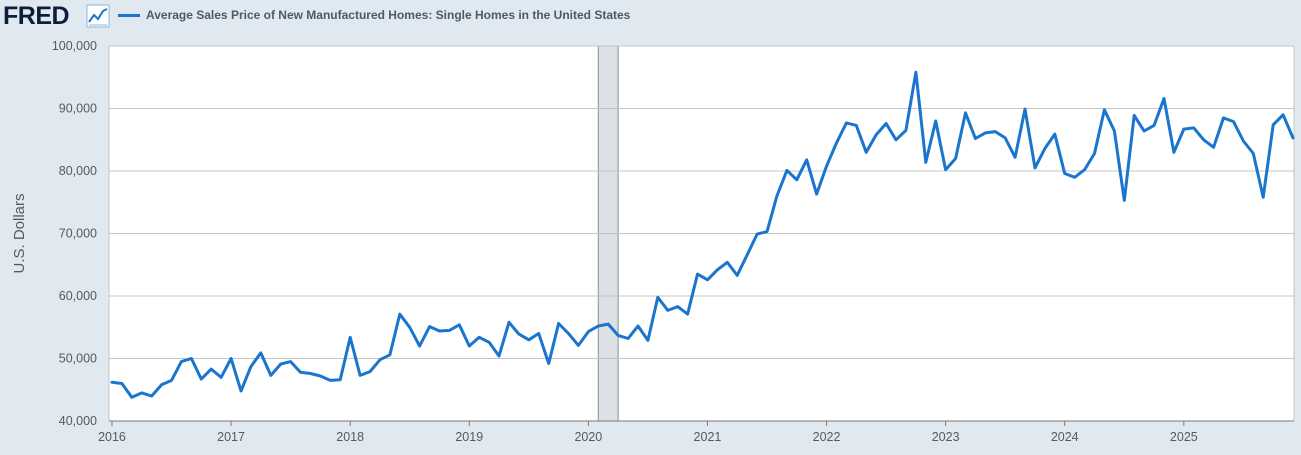 This screenshot has height=455, width=1301. What do you see at coordinates (1065, 437) in the screenshot?
I see `x-tick-label: 2024` at bounding box center [1065, 437].